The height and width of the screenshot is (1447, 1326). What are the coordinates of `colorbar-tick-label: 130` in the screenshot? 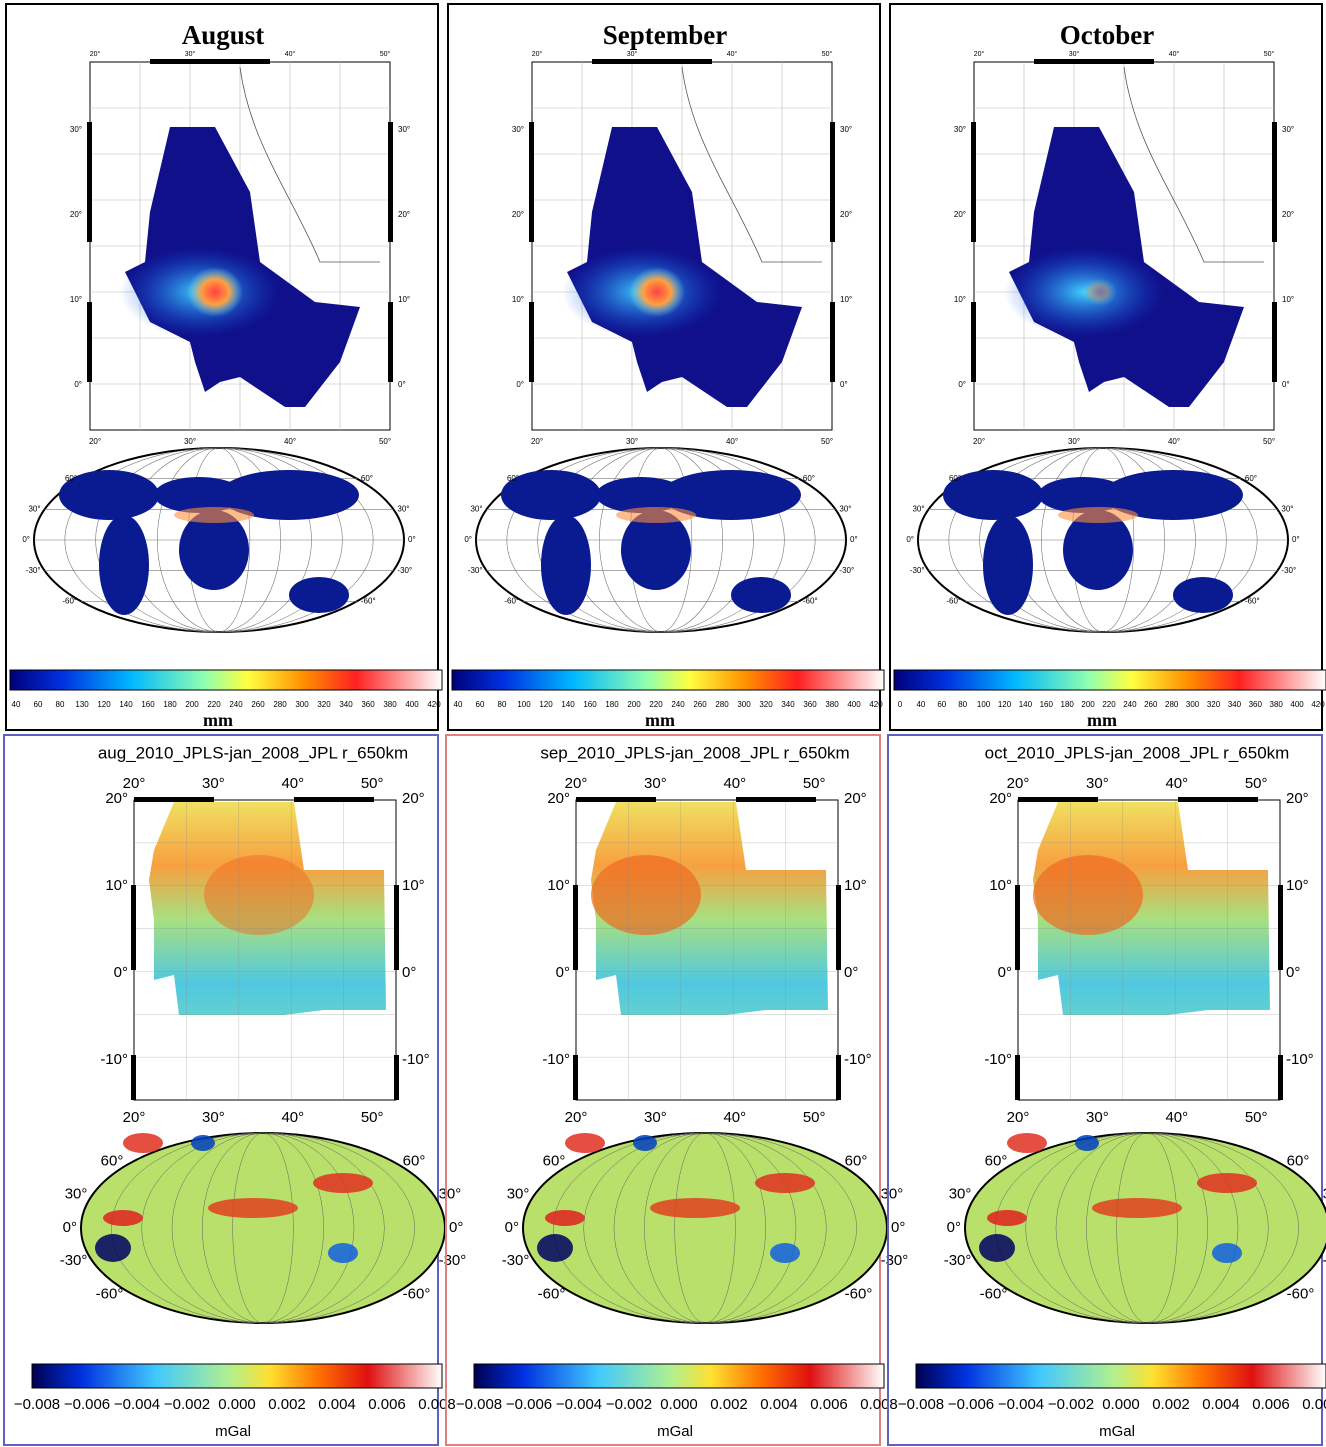 It's located at (82, 704).